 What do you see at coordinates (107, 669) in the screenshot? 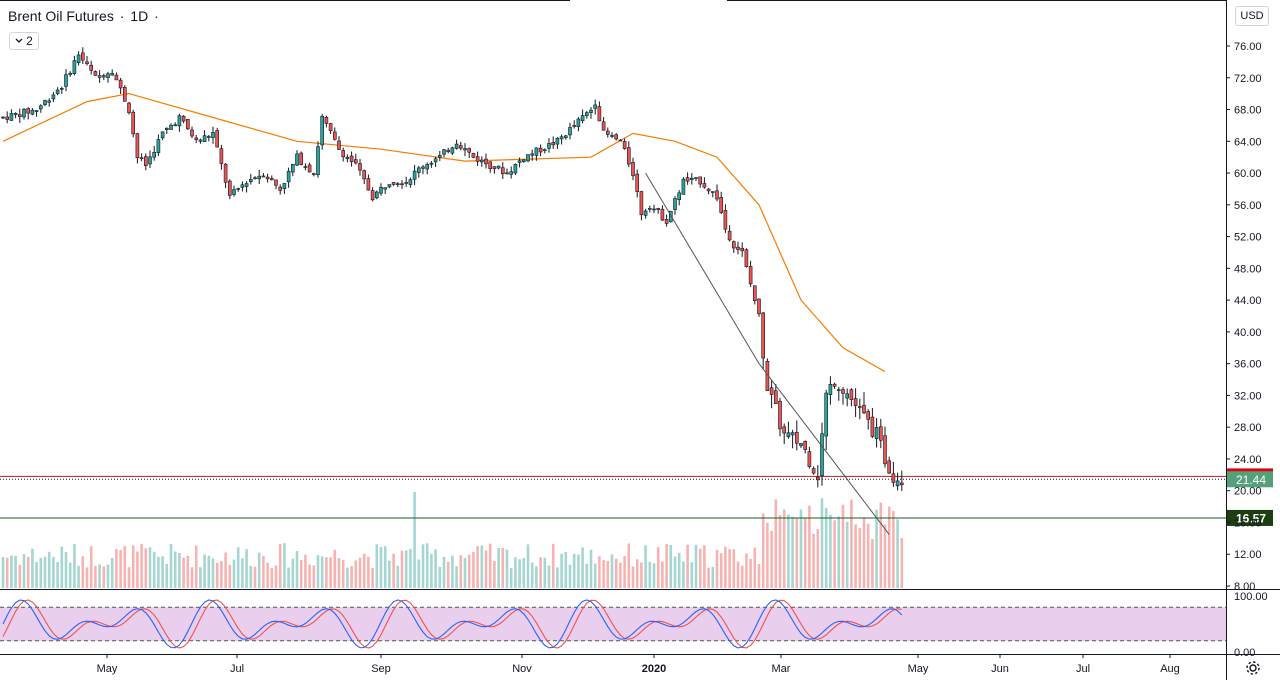
I see `time-tick-label: May` at bounding box center [107, 669].